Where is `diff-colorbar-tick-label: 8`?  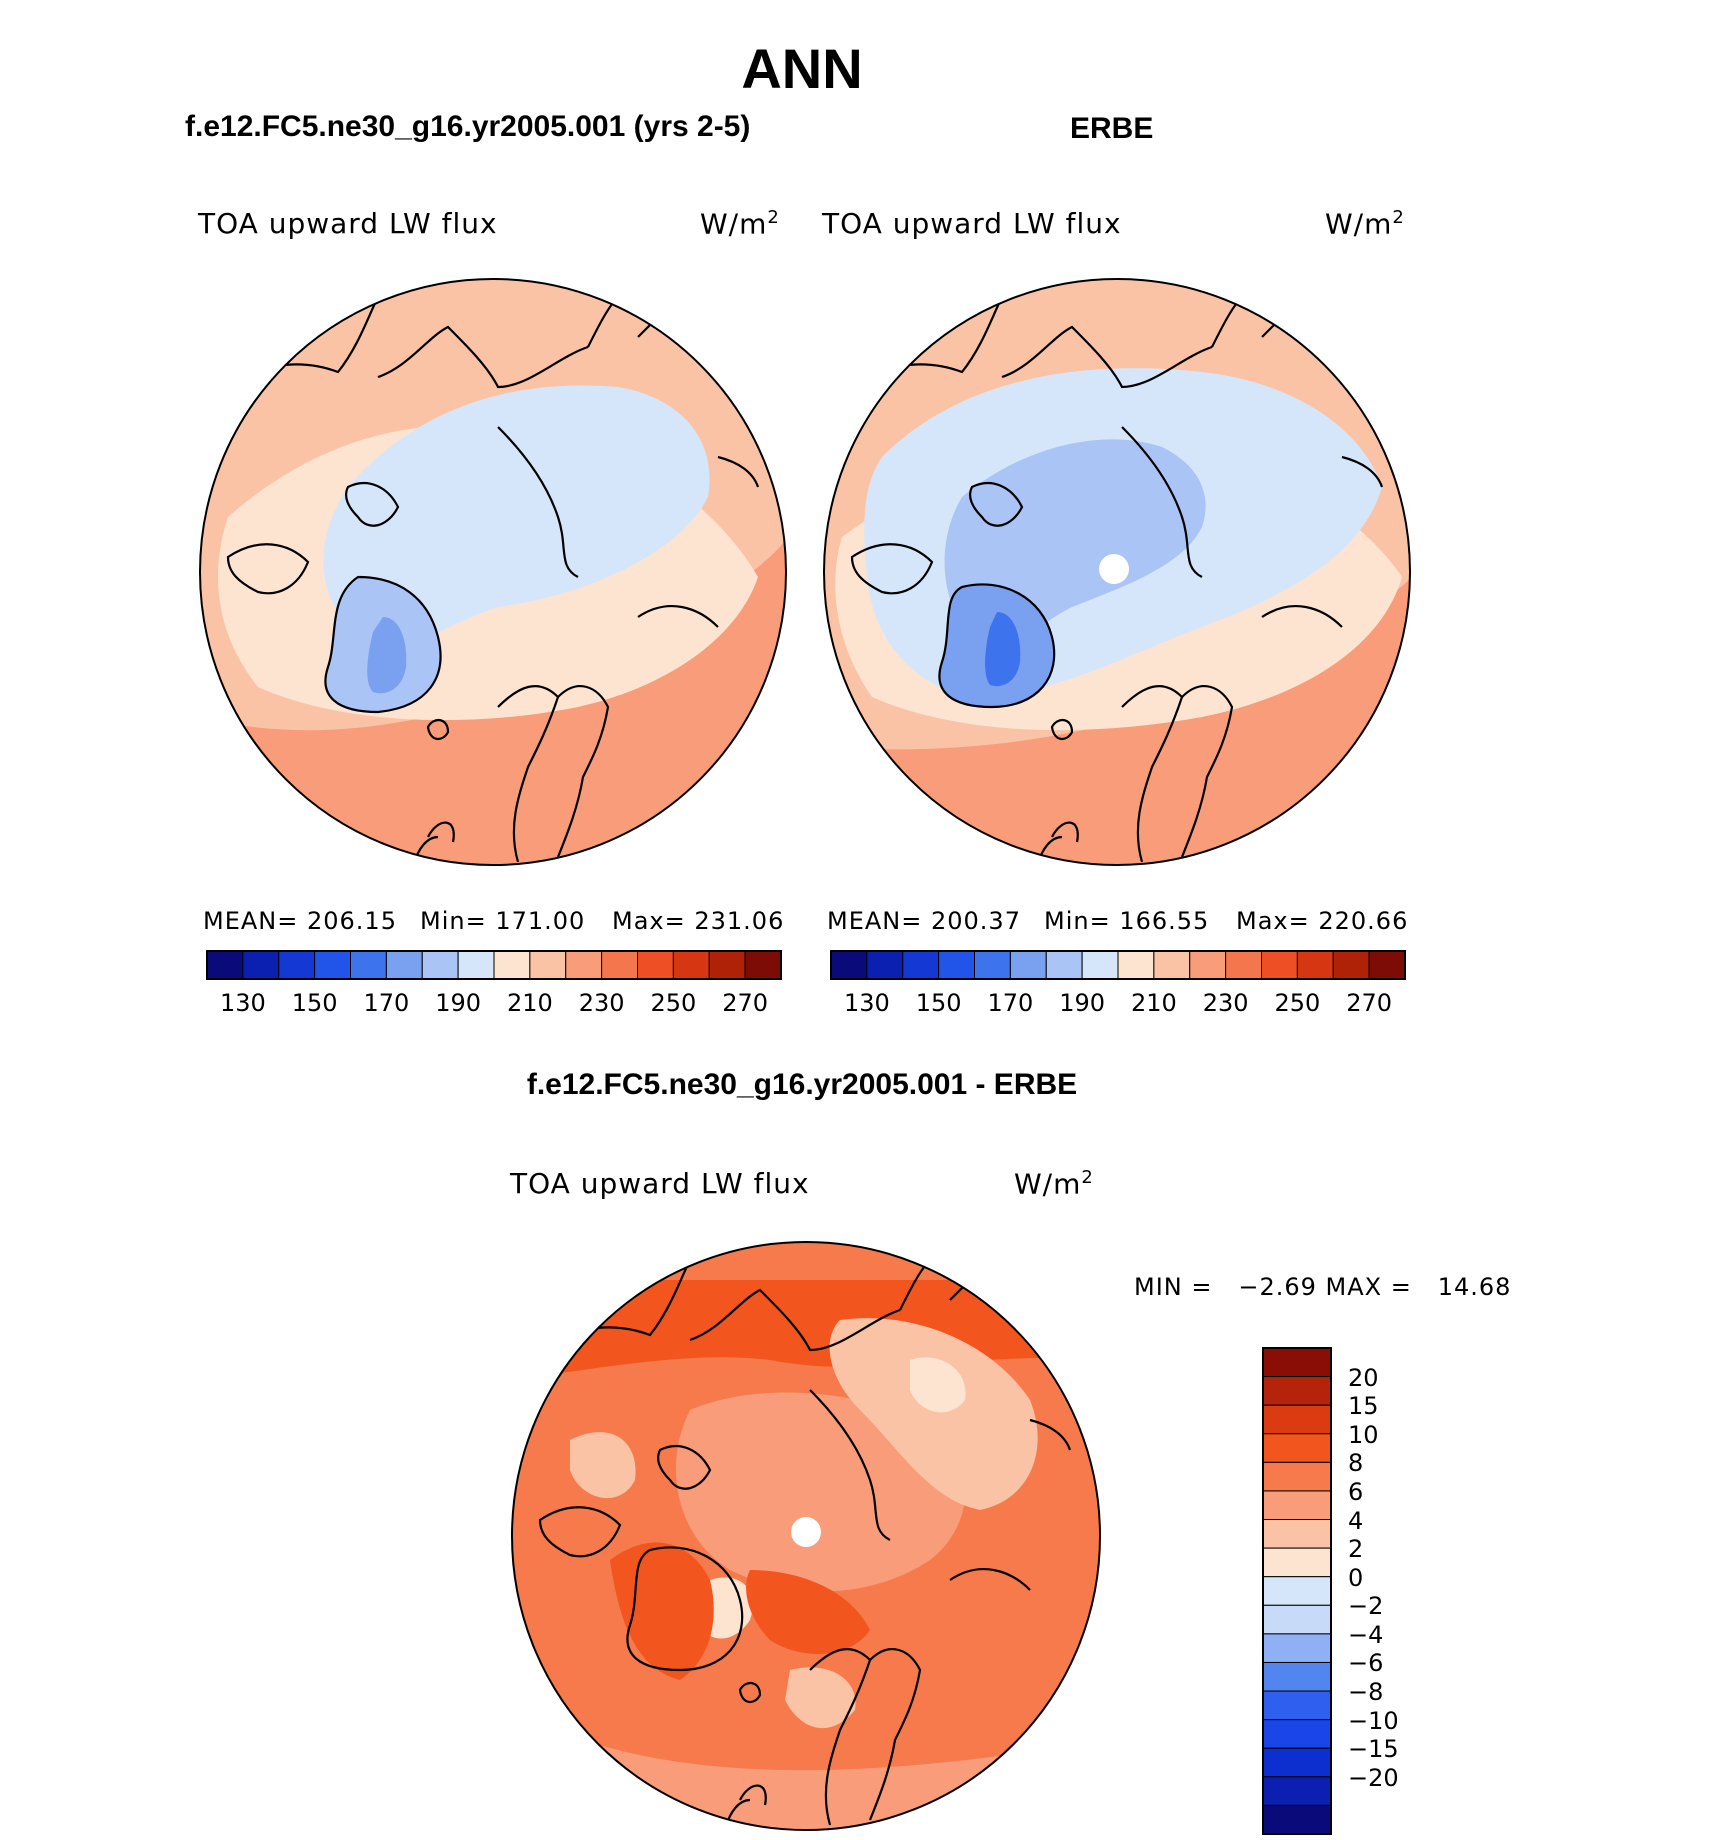 diff-colorbar-tick-label: 8 is located at coordinates (1356, 1463).